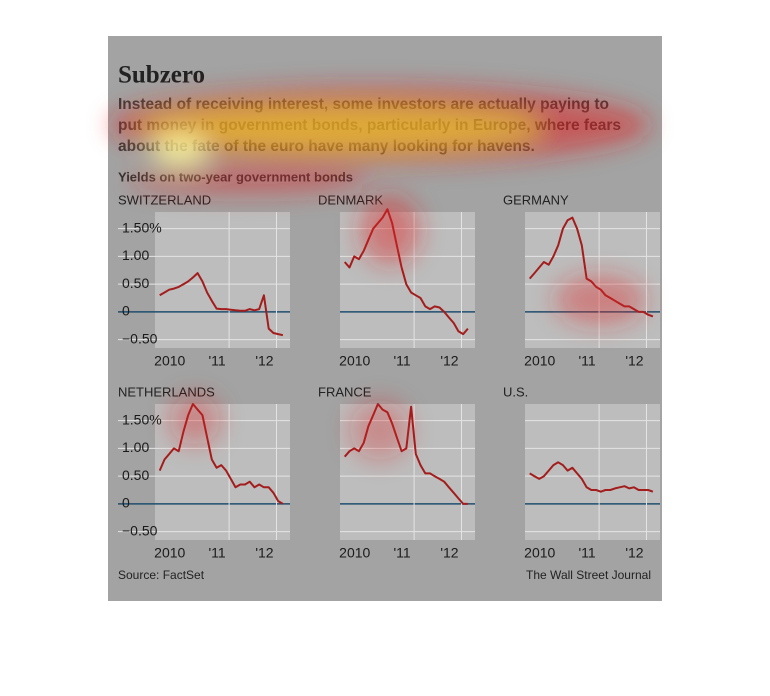 This screenshot has width=770, height=696. Describe the element at coordinates (235, 176) in the screenshot. I see `chart-label: Yields on two-year government bonds` at that location.